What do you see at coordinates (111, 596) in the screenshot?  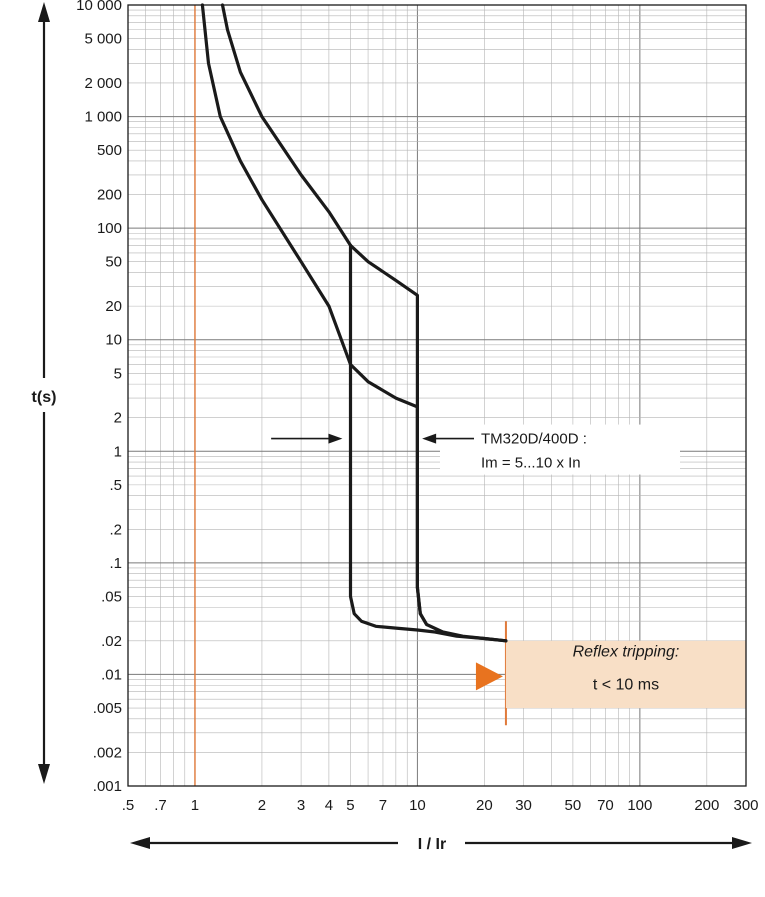 I see `y-tick-label: .05` at bounding box center [111, 596].